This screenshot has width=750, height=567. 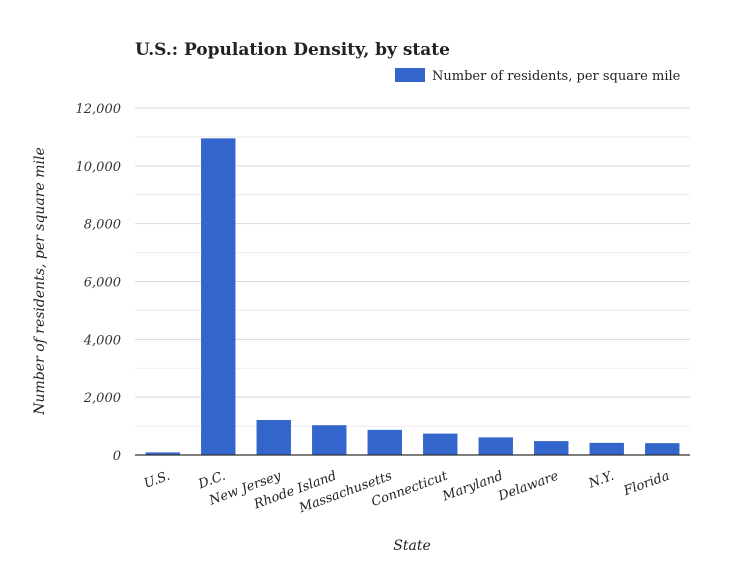 I want to click on x-tick-label: U.S., so click(x=157, y=480).